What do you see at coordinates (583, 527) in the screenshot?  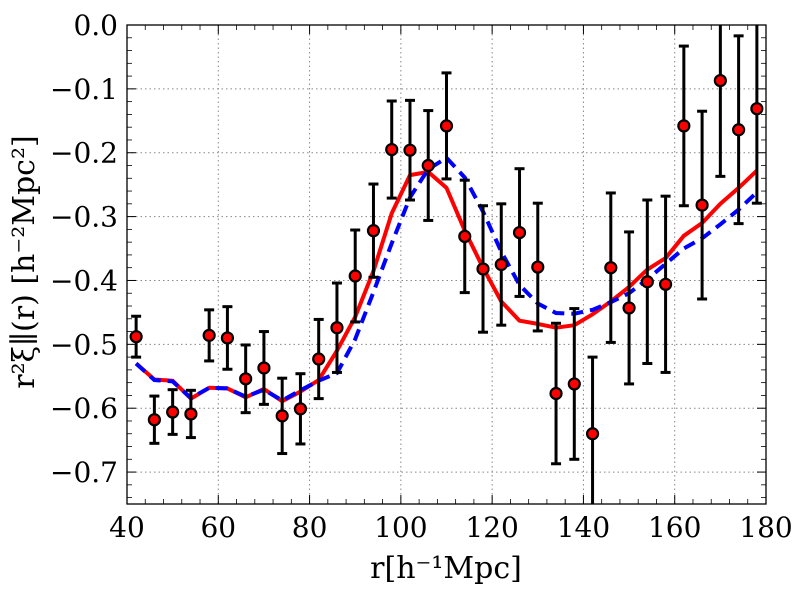 I see `x-tick-label: 140` at bounding box center [583, 527].